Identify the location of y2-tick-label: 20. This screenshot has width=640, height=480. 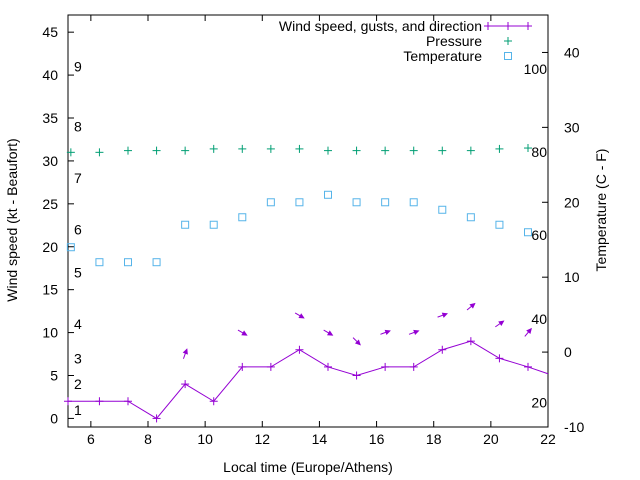
(572, 202).